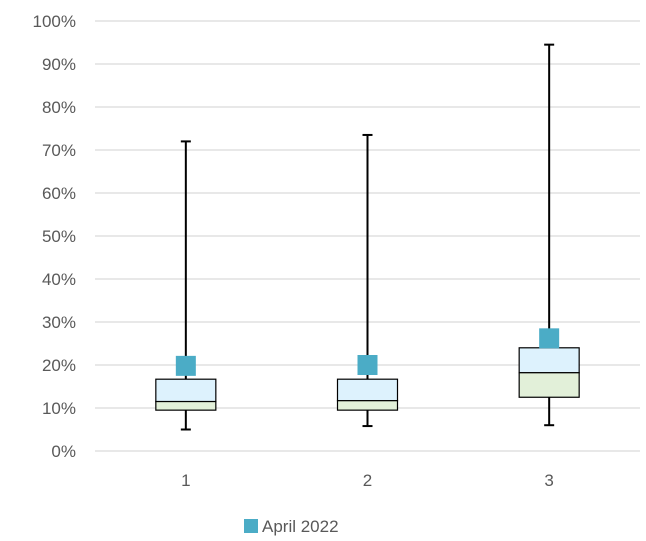 The width and height of the screenshot is (646, 541). I want to click on y-tick-label: 0%, so click(63, 451).